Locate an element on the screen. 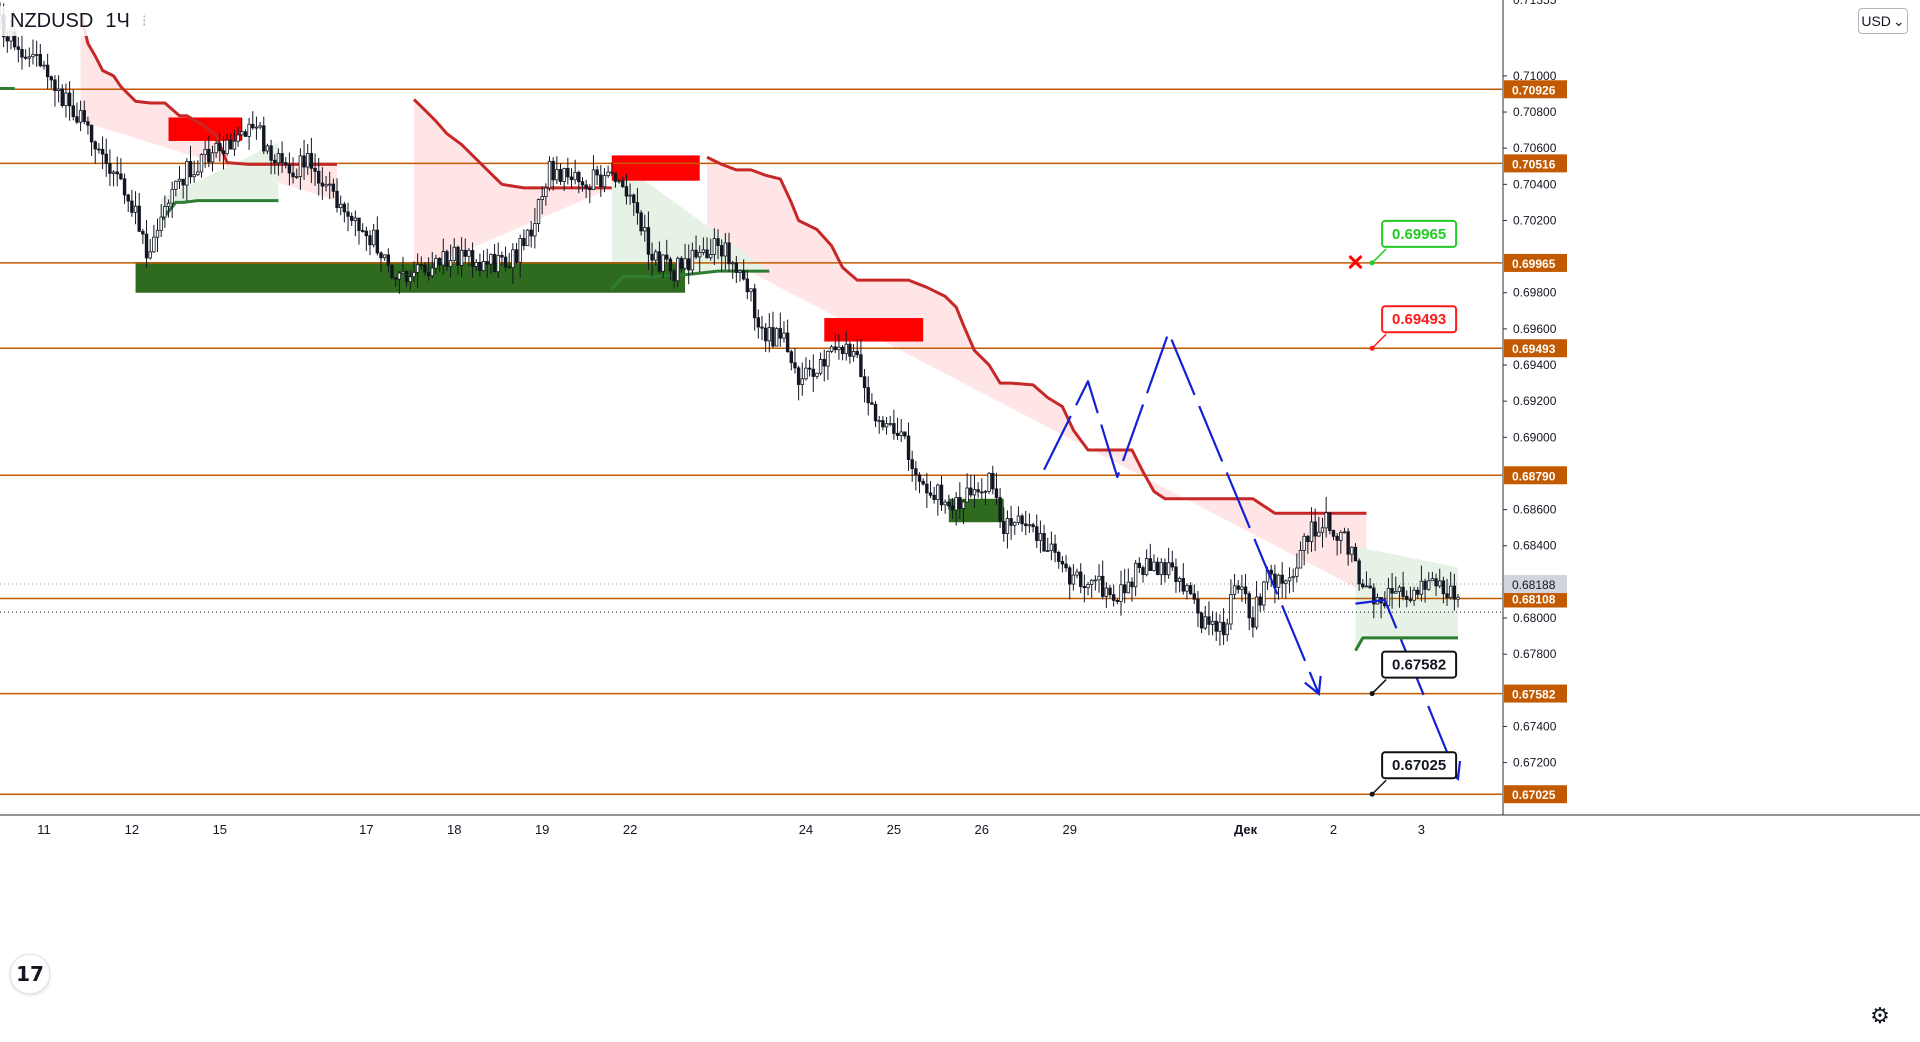 The height and width of the screenshot is (1042, 1920). x-tick-label: 12 is located at coordinates (132, 829).